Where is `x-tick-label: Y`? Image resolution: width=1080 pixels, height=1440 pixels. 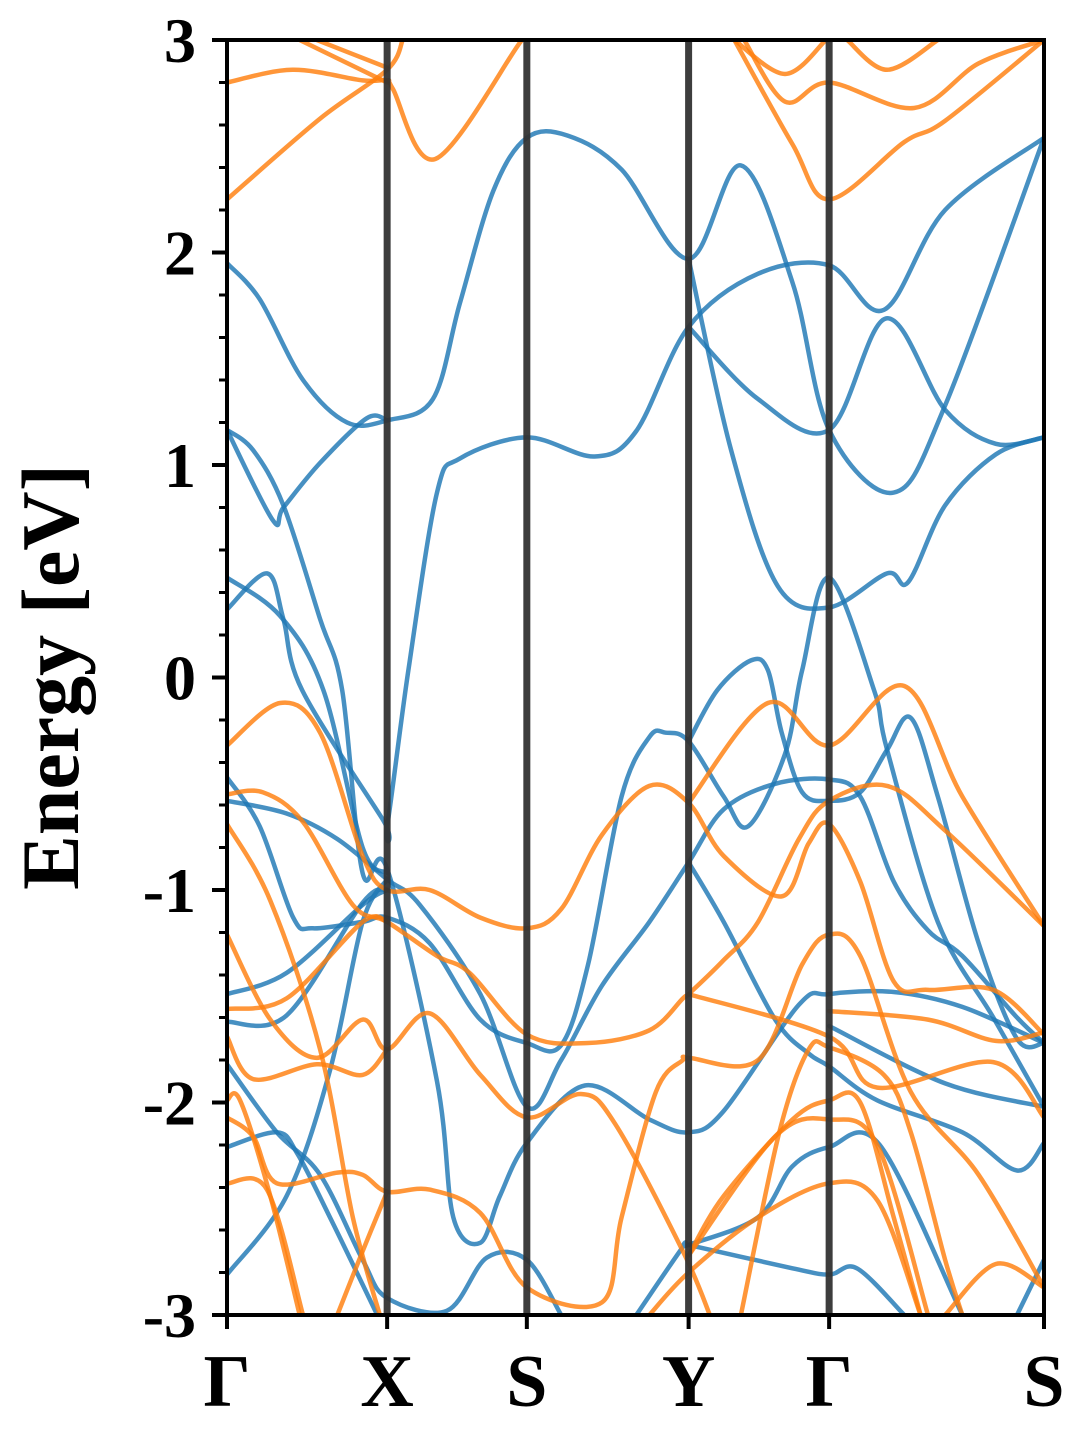 x-tick-label: Y is located at coordinates (688, 1382).